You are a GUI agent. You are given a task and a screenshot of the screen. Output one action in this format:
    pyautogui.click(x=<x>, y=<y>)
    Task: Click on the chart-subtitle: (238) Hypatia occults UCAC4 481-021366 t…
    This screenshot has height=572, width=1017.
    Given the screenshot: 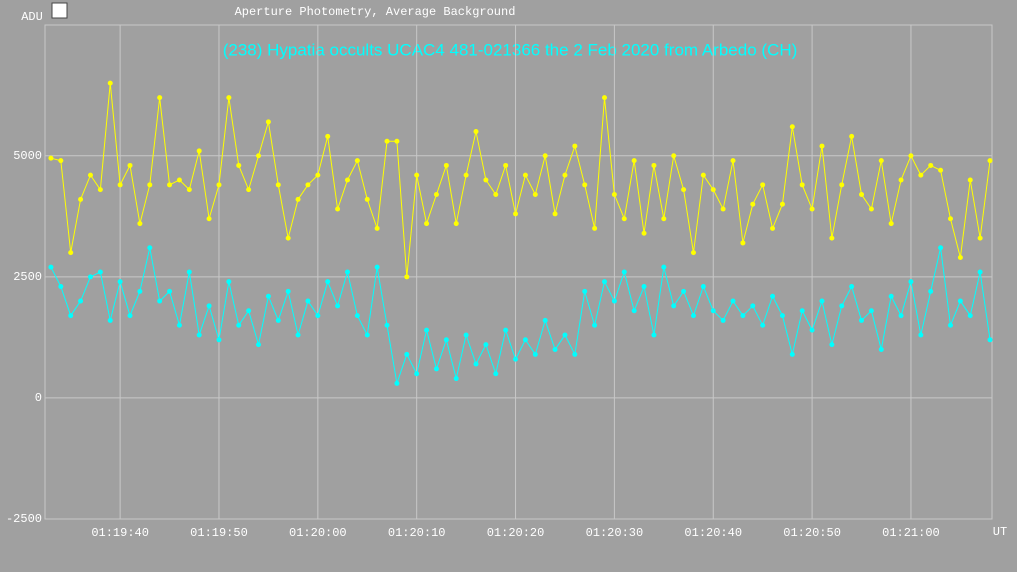 What is the action you would take?
    pyautogui.click(x=510, y=49)
    